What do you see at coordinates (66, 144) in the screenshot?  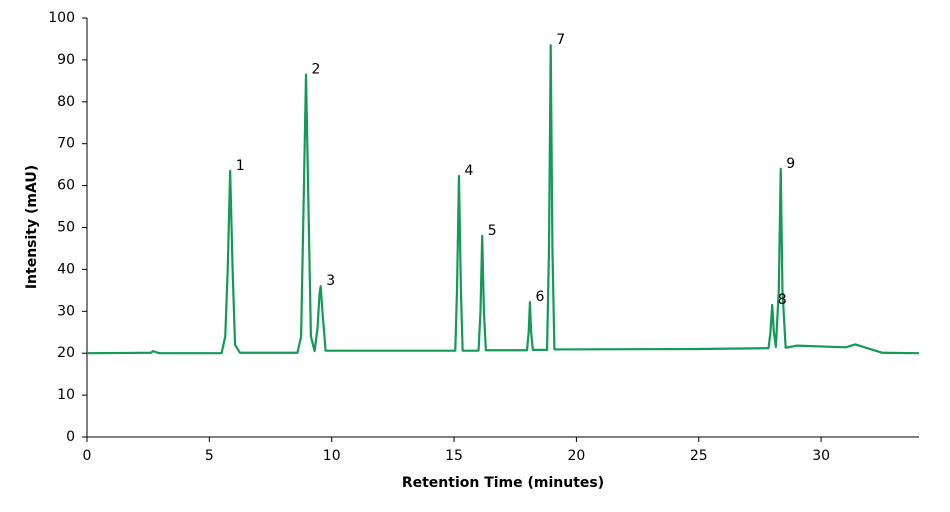 I see `y-tick-label: 70` at bounding box center [66, 144].